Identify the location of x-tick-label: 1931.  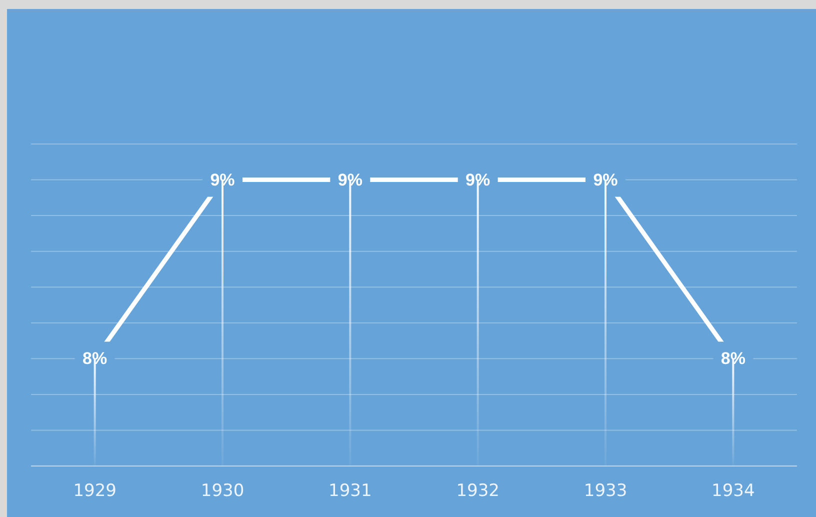
(350, 491).